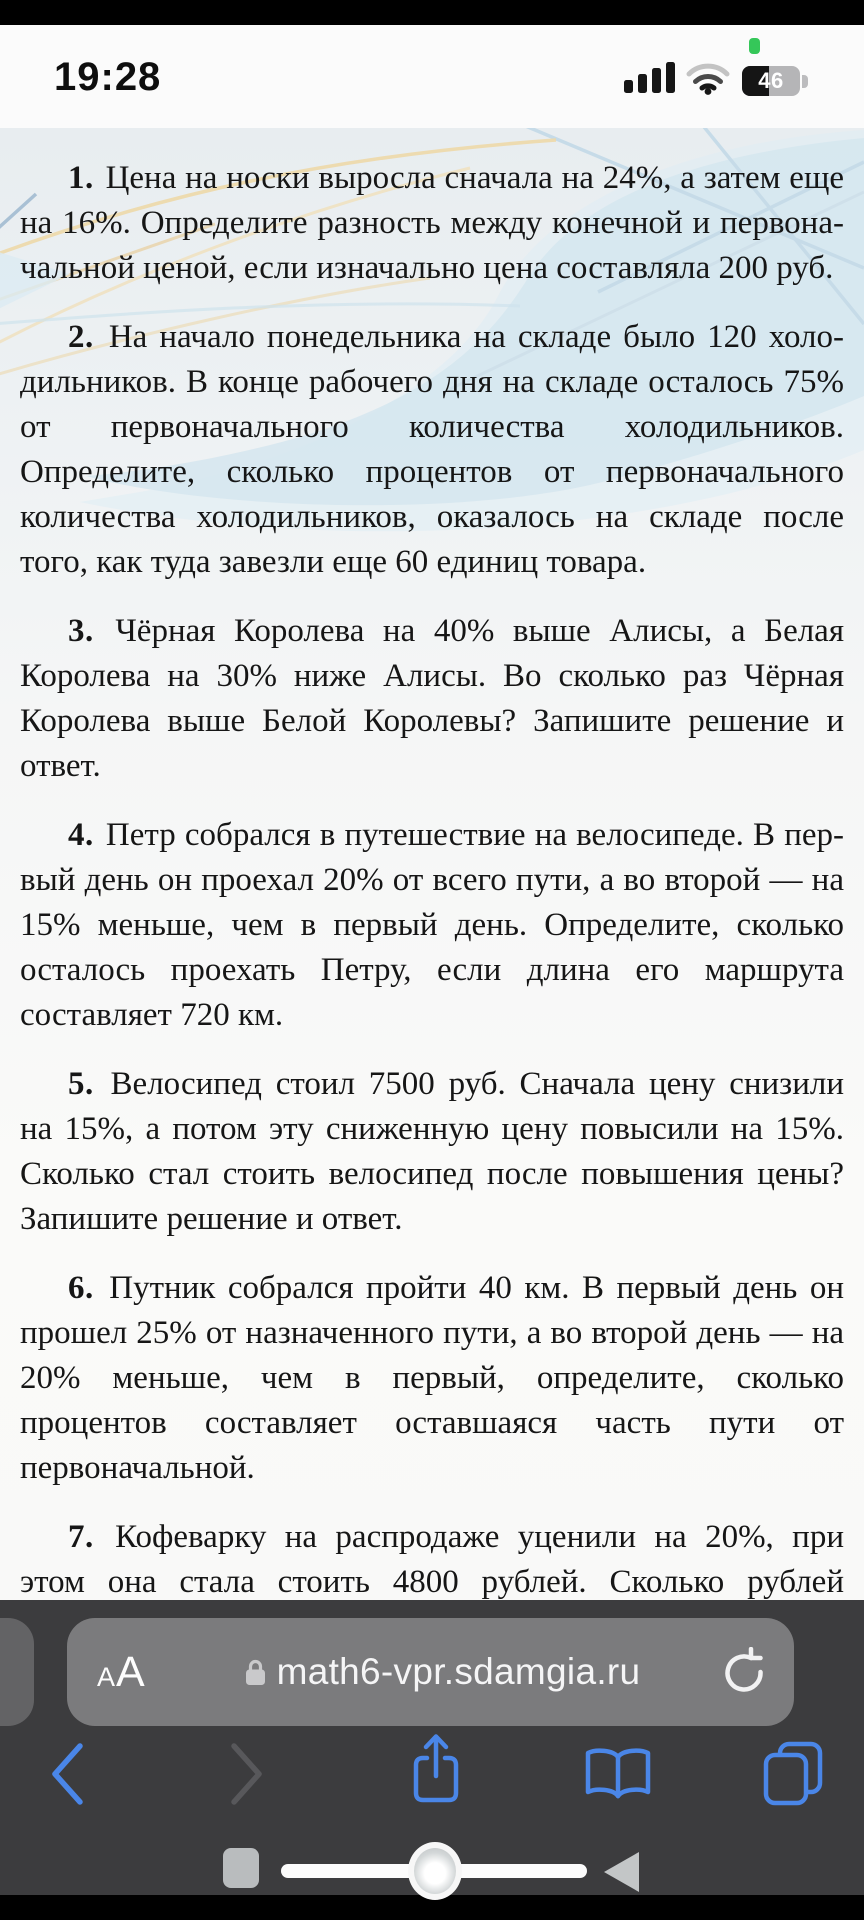  I want to click on url-display: math6-vpr.sdamgia.ru, so click(442, 1672).